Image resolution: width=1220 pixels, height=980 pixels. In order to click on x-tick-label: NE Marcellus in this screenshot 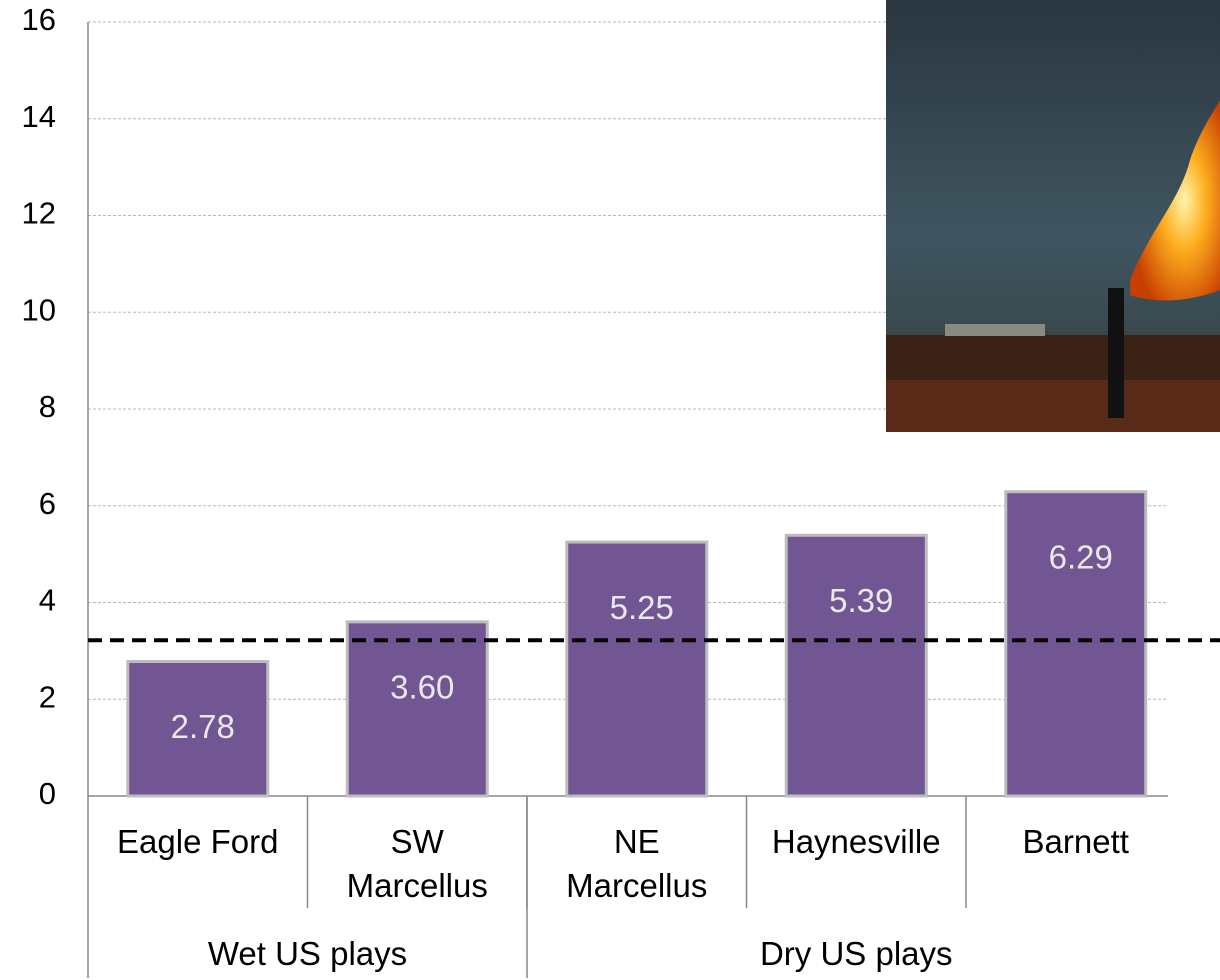, I will do `click(637, 863)`.